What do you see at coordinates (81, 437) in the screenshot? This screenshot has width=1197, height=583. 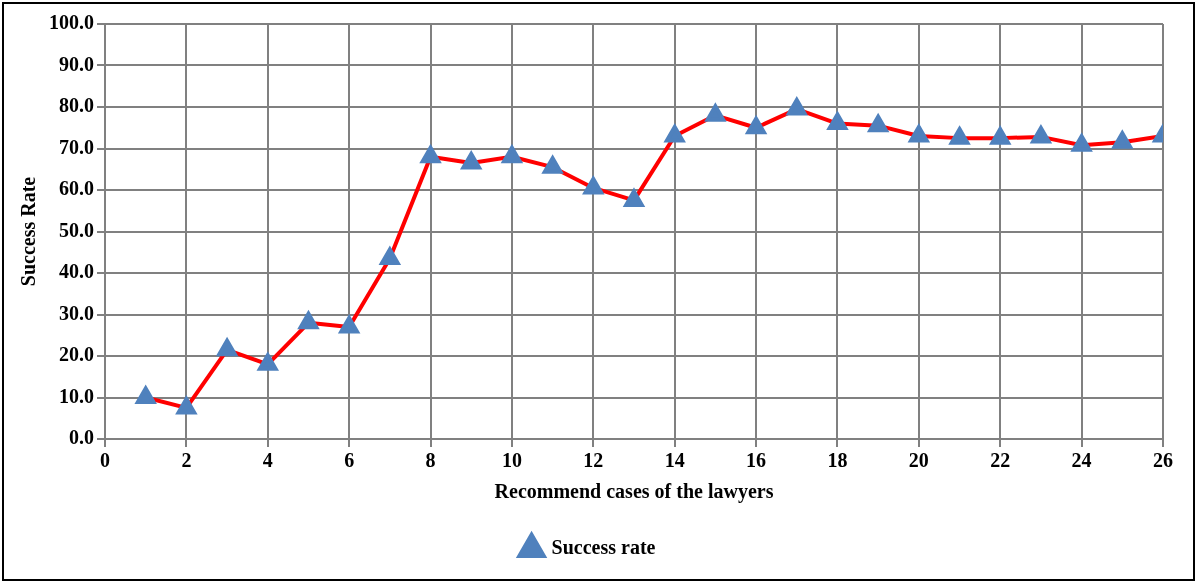 I see `y-tick-label: 0.0` at bounding box center [81, 437].